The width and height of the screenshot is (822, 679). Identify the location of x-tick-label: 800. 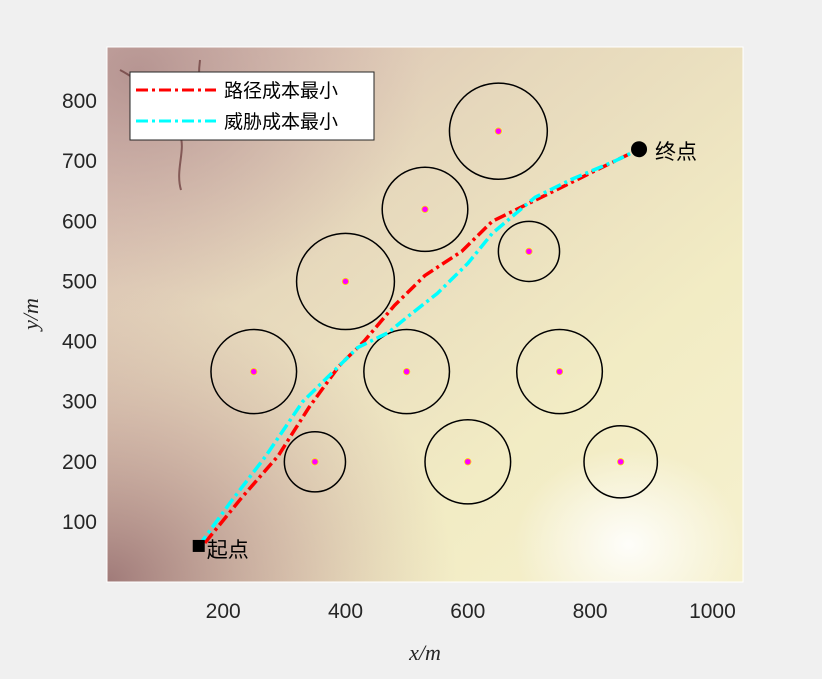
(590, 611).